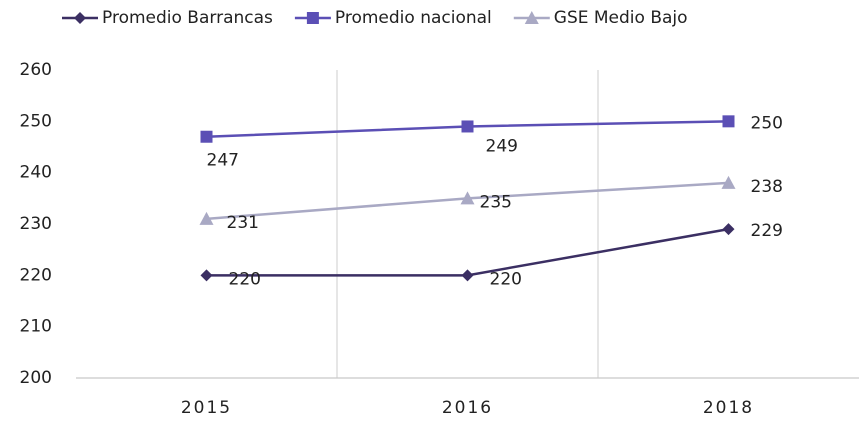 This screenshot has width=859, height=425. I want to click on y-tick-label: 260, so click(36, 70).